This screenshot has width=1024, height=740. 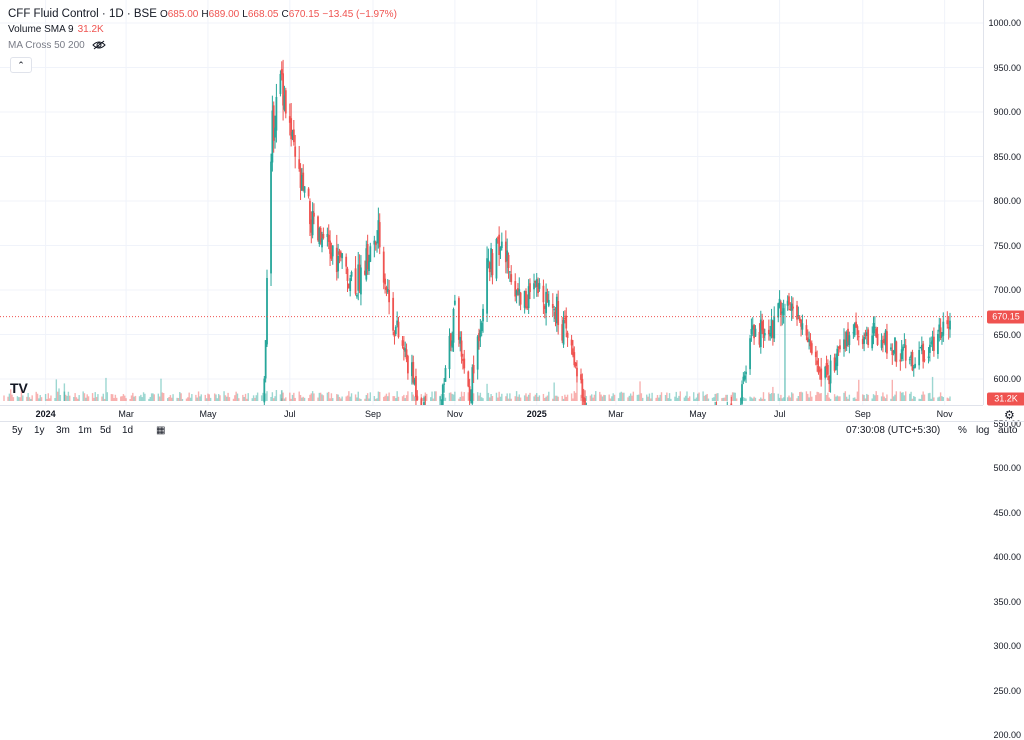 What do you see at coordinates (39, 430) in the screenshot?
I see `range-1y-button: 1y` at bounding box center [39, 430].